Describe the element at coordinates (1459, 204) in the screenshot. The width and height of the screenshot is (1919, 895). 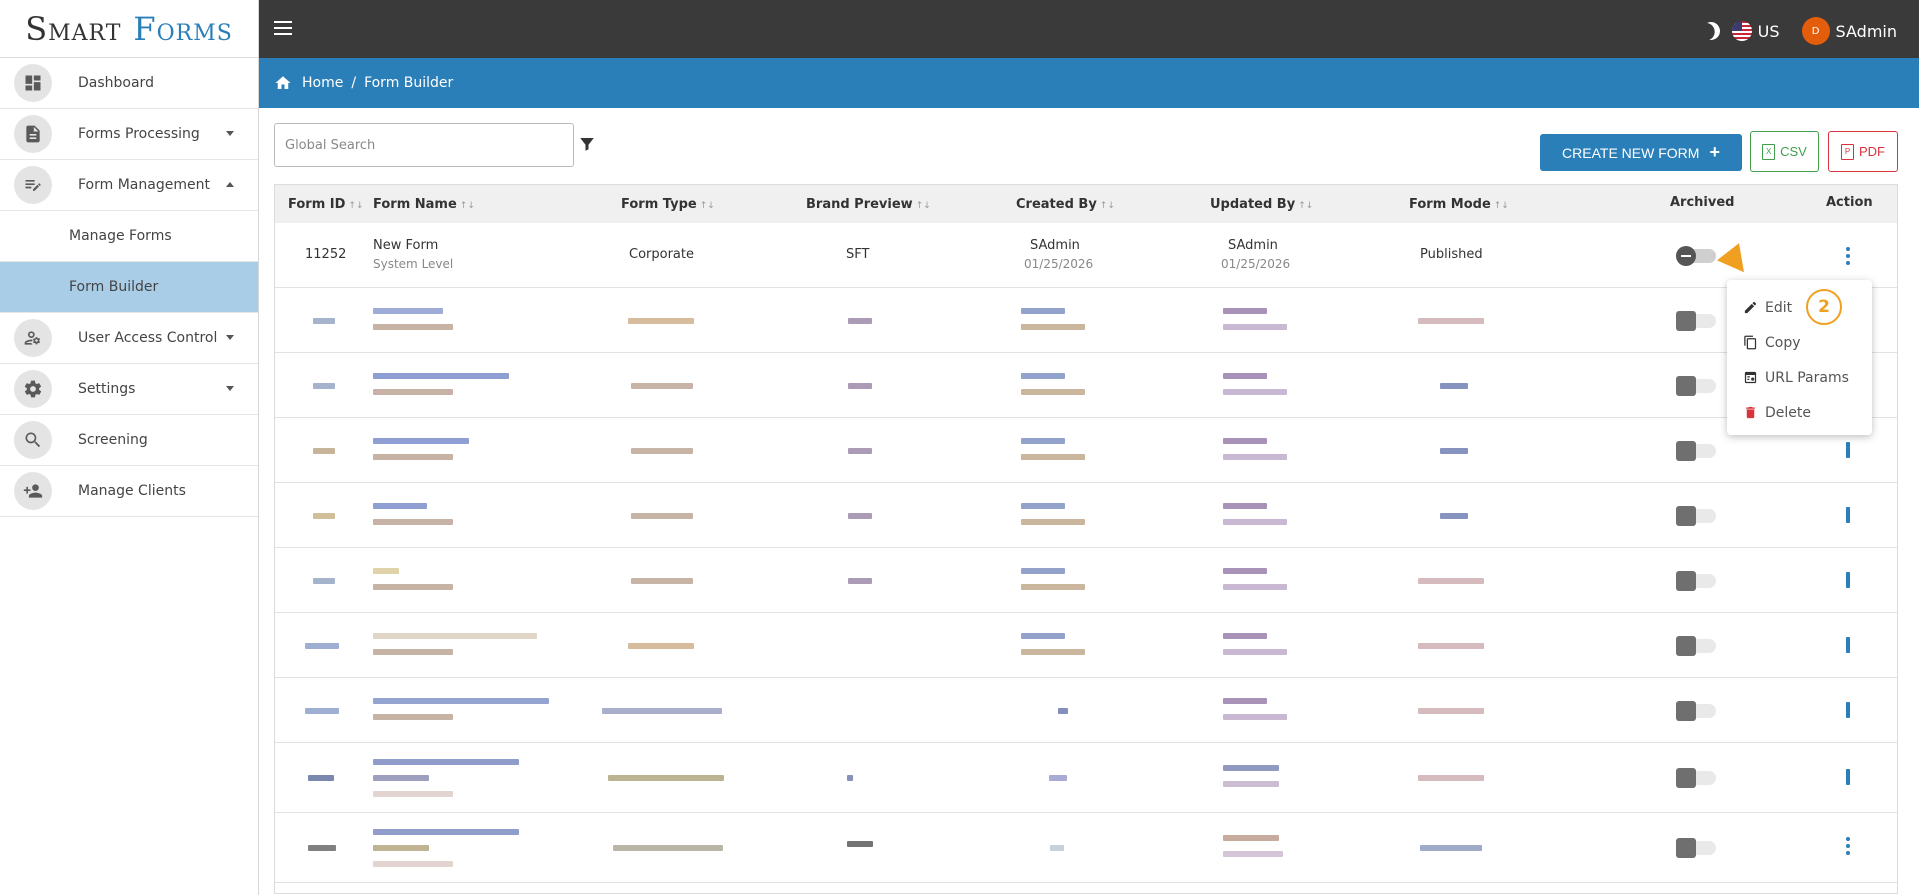
I see `column-header-form-mode: Form Mode ↑↓` at that location.